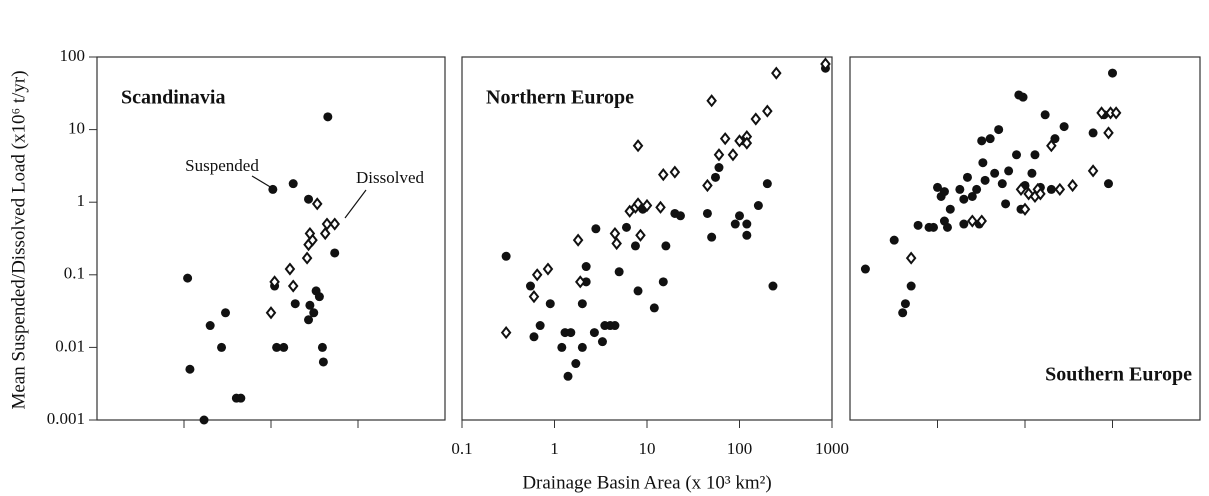 Image resolution: width=1209 pixels, height=496 pixels. What do you see at coordinates (832, 448) in the screenshot?
I see `x-tick-label: 1000` at bounding box center [832, 448].